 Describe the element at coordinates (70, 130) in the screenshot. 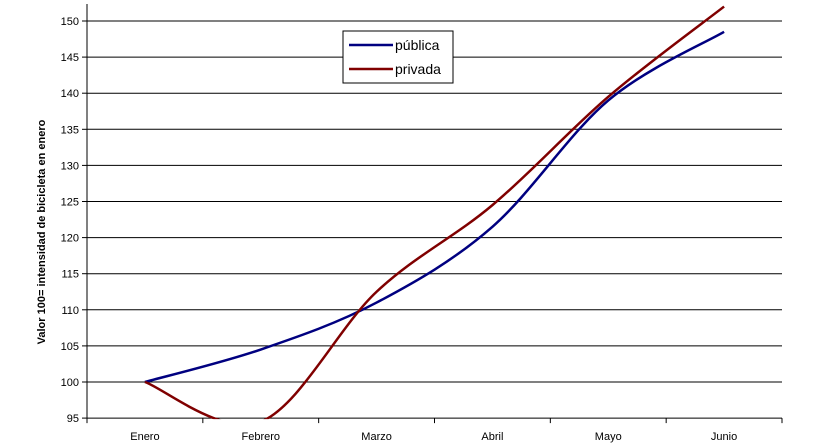

I see `y-tick-label: 135` at that location.